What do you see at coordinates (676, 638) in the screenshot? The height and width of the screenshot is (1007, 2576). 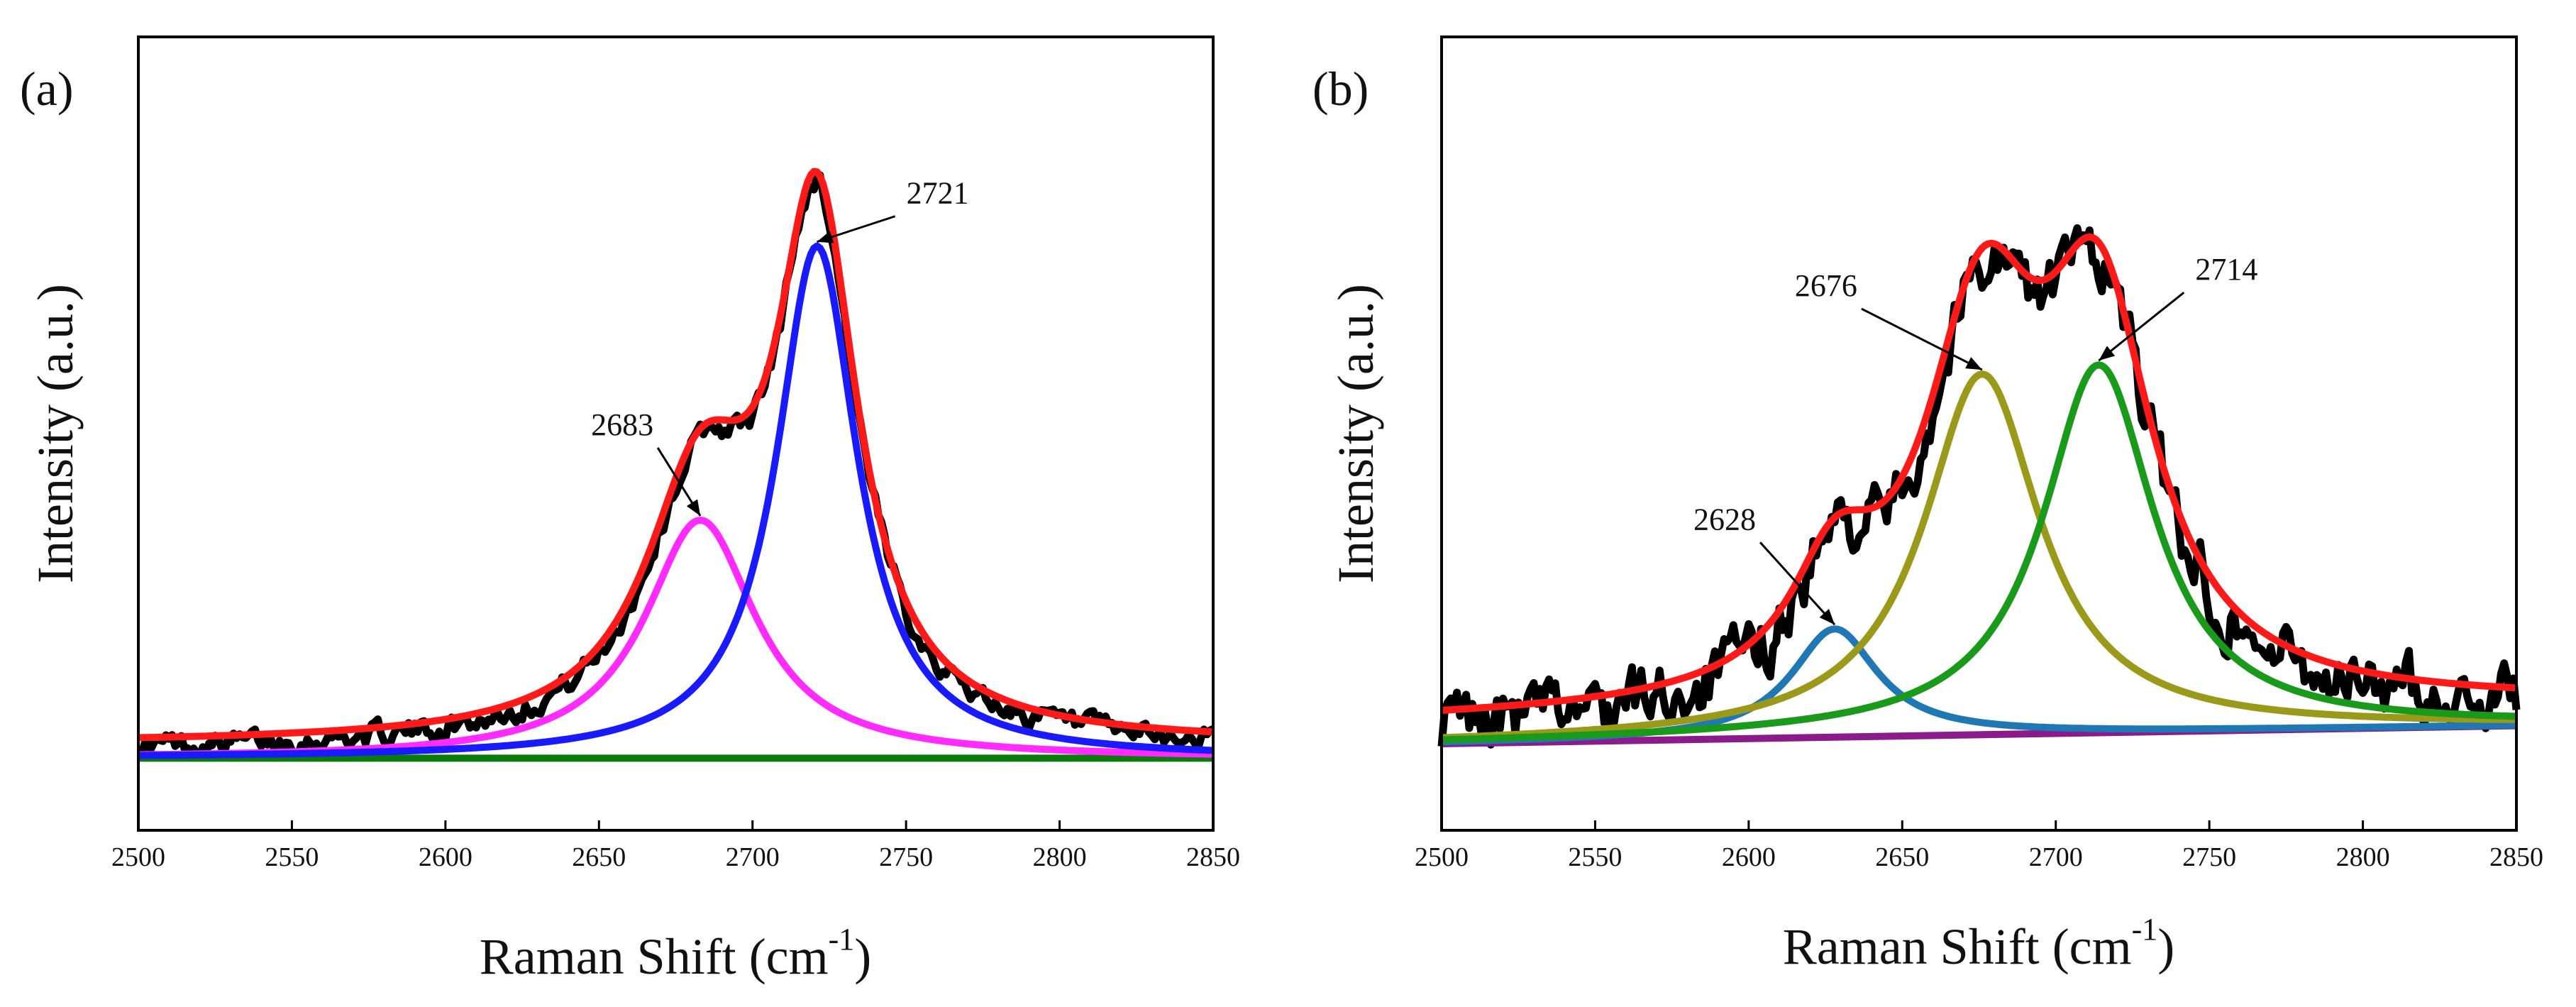 I see `peak-2683-line` at bounding box center [676, 638].